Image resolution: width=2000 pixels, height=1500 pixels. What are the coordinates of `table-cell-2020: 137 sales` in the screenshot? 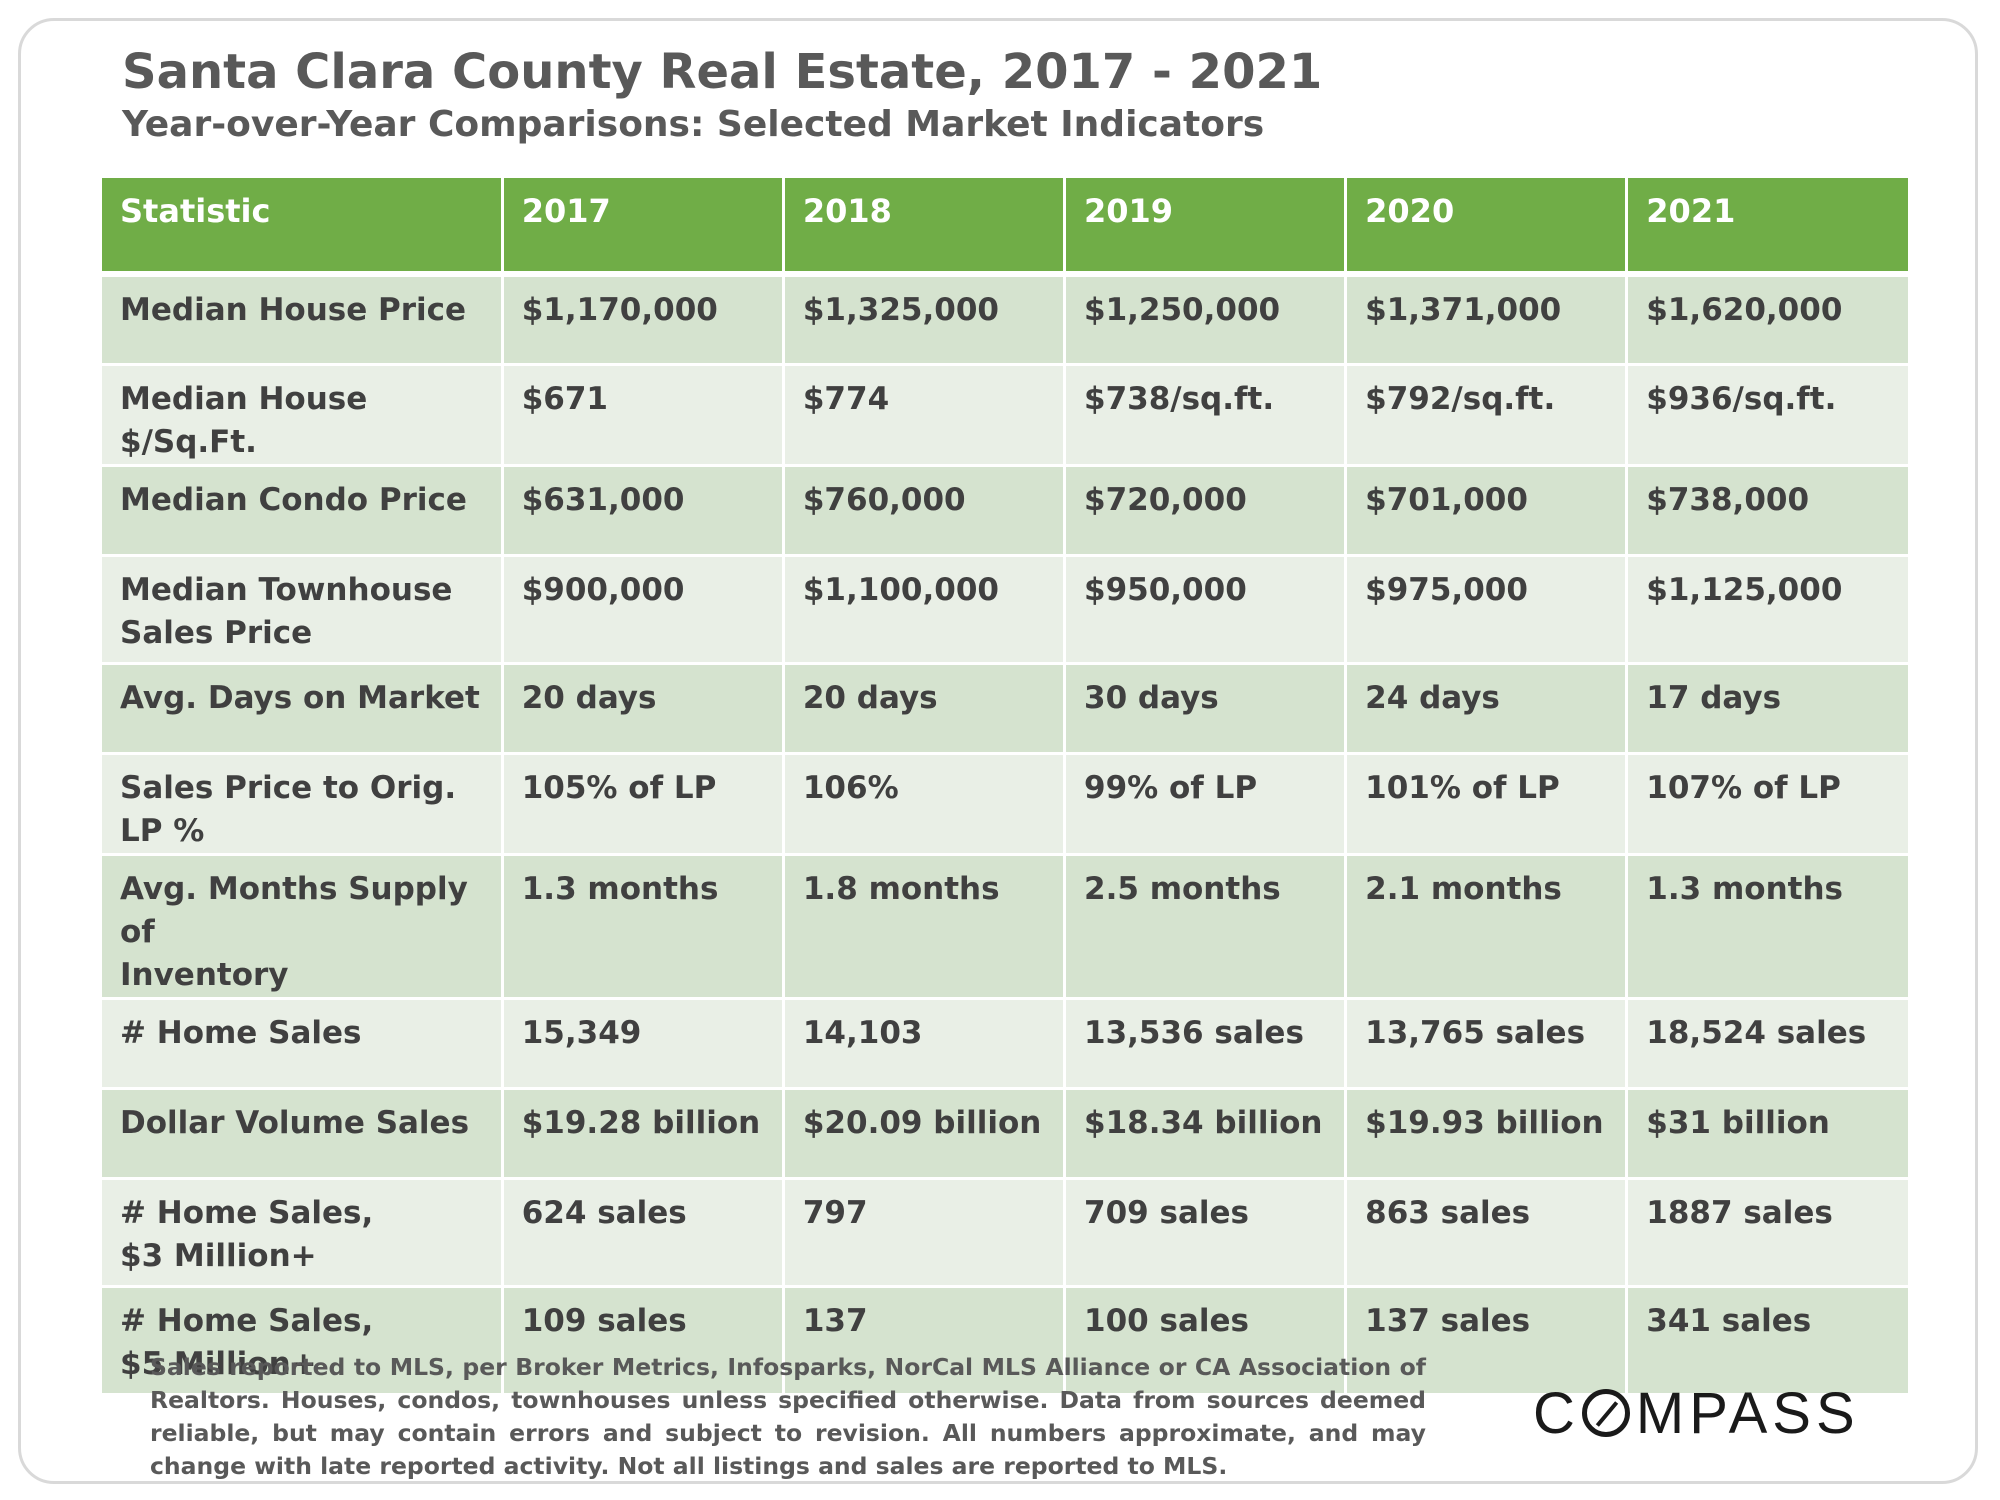 It's located at (1487, 1341).